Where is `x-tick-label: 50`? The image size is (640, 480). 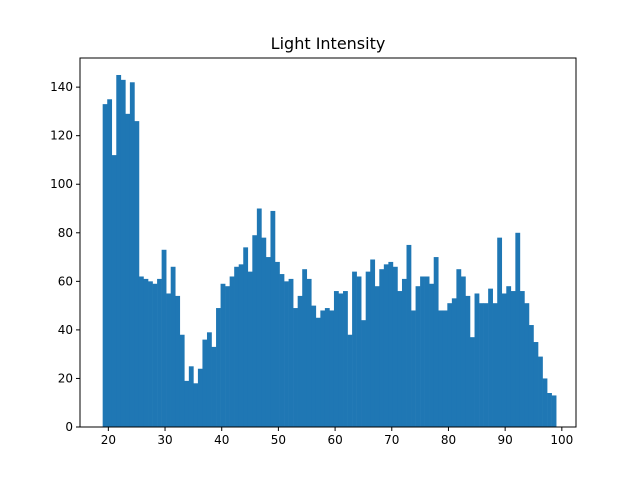
x-tick-label: 50 is located at coordinates (278, 440).